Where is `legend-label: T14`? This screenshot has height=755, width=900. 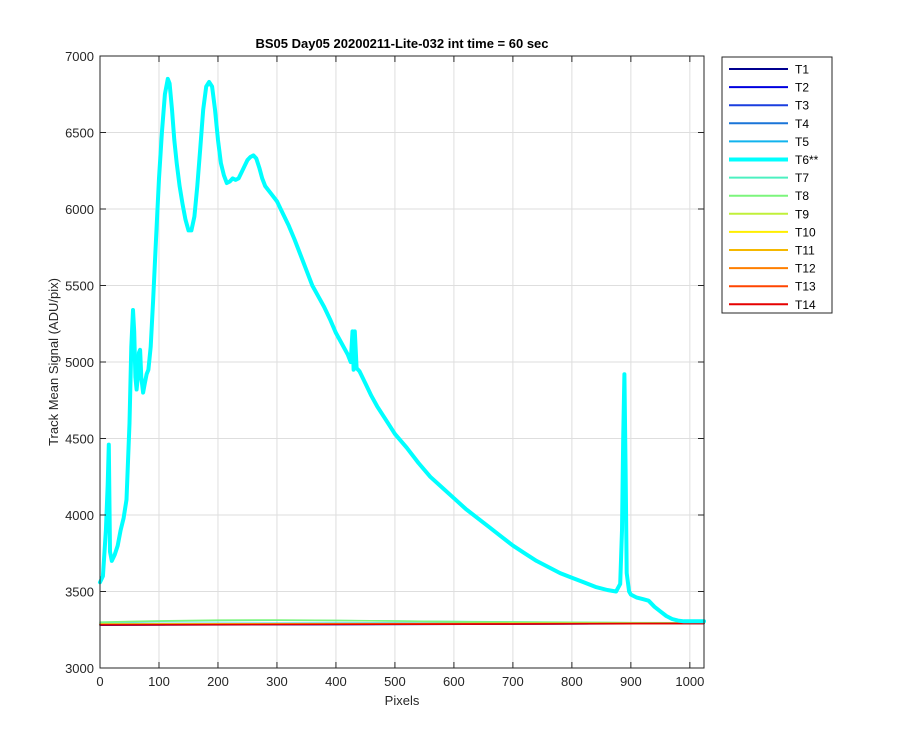 legend-label: T14 is located at coordinates (805, 305).